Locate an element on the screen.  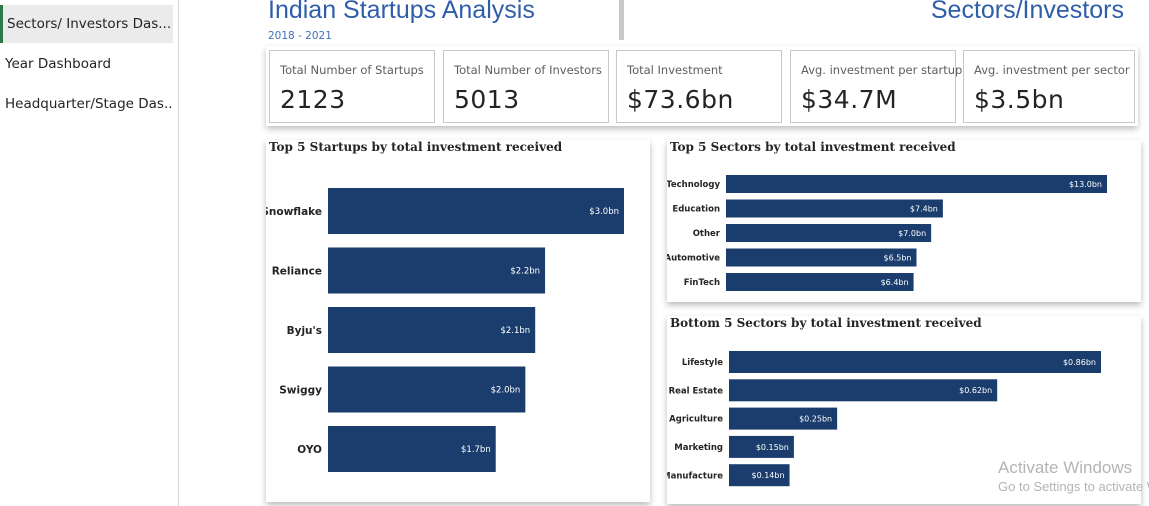
category-label: Other is located at coordinates (707, 234).